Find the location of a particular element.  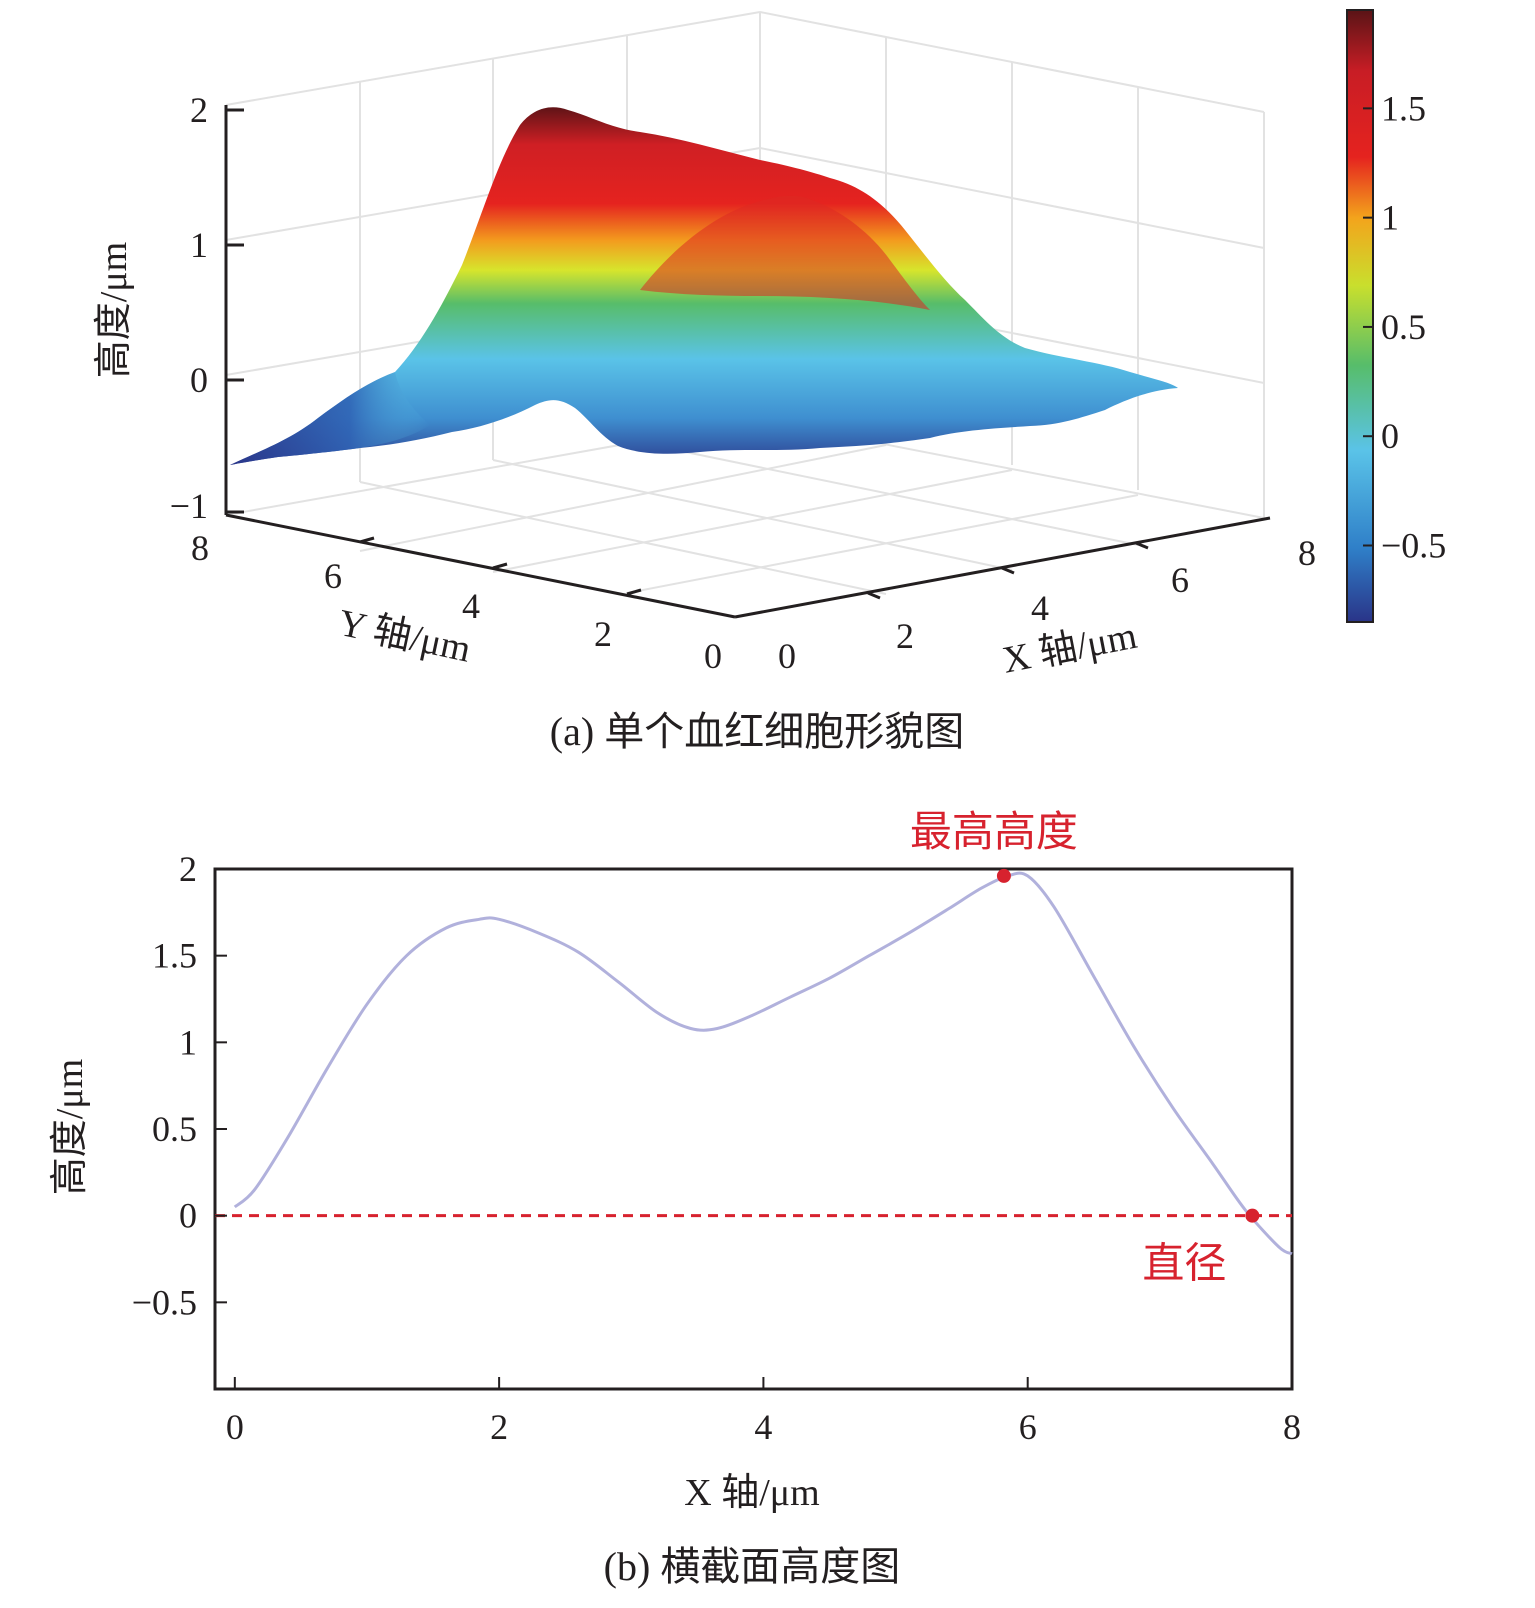

colorbar: 1.5 1 0.5 0 −0.5 is located at coordinates (1396, 316).